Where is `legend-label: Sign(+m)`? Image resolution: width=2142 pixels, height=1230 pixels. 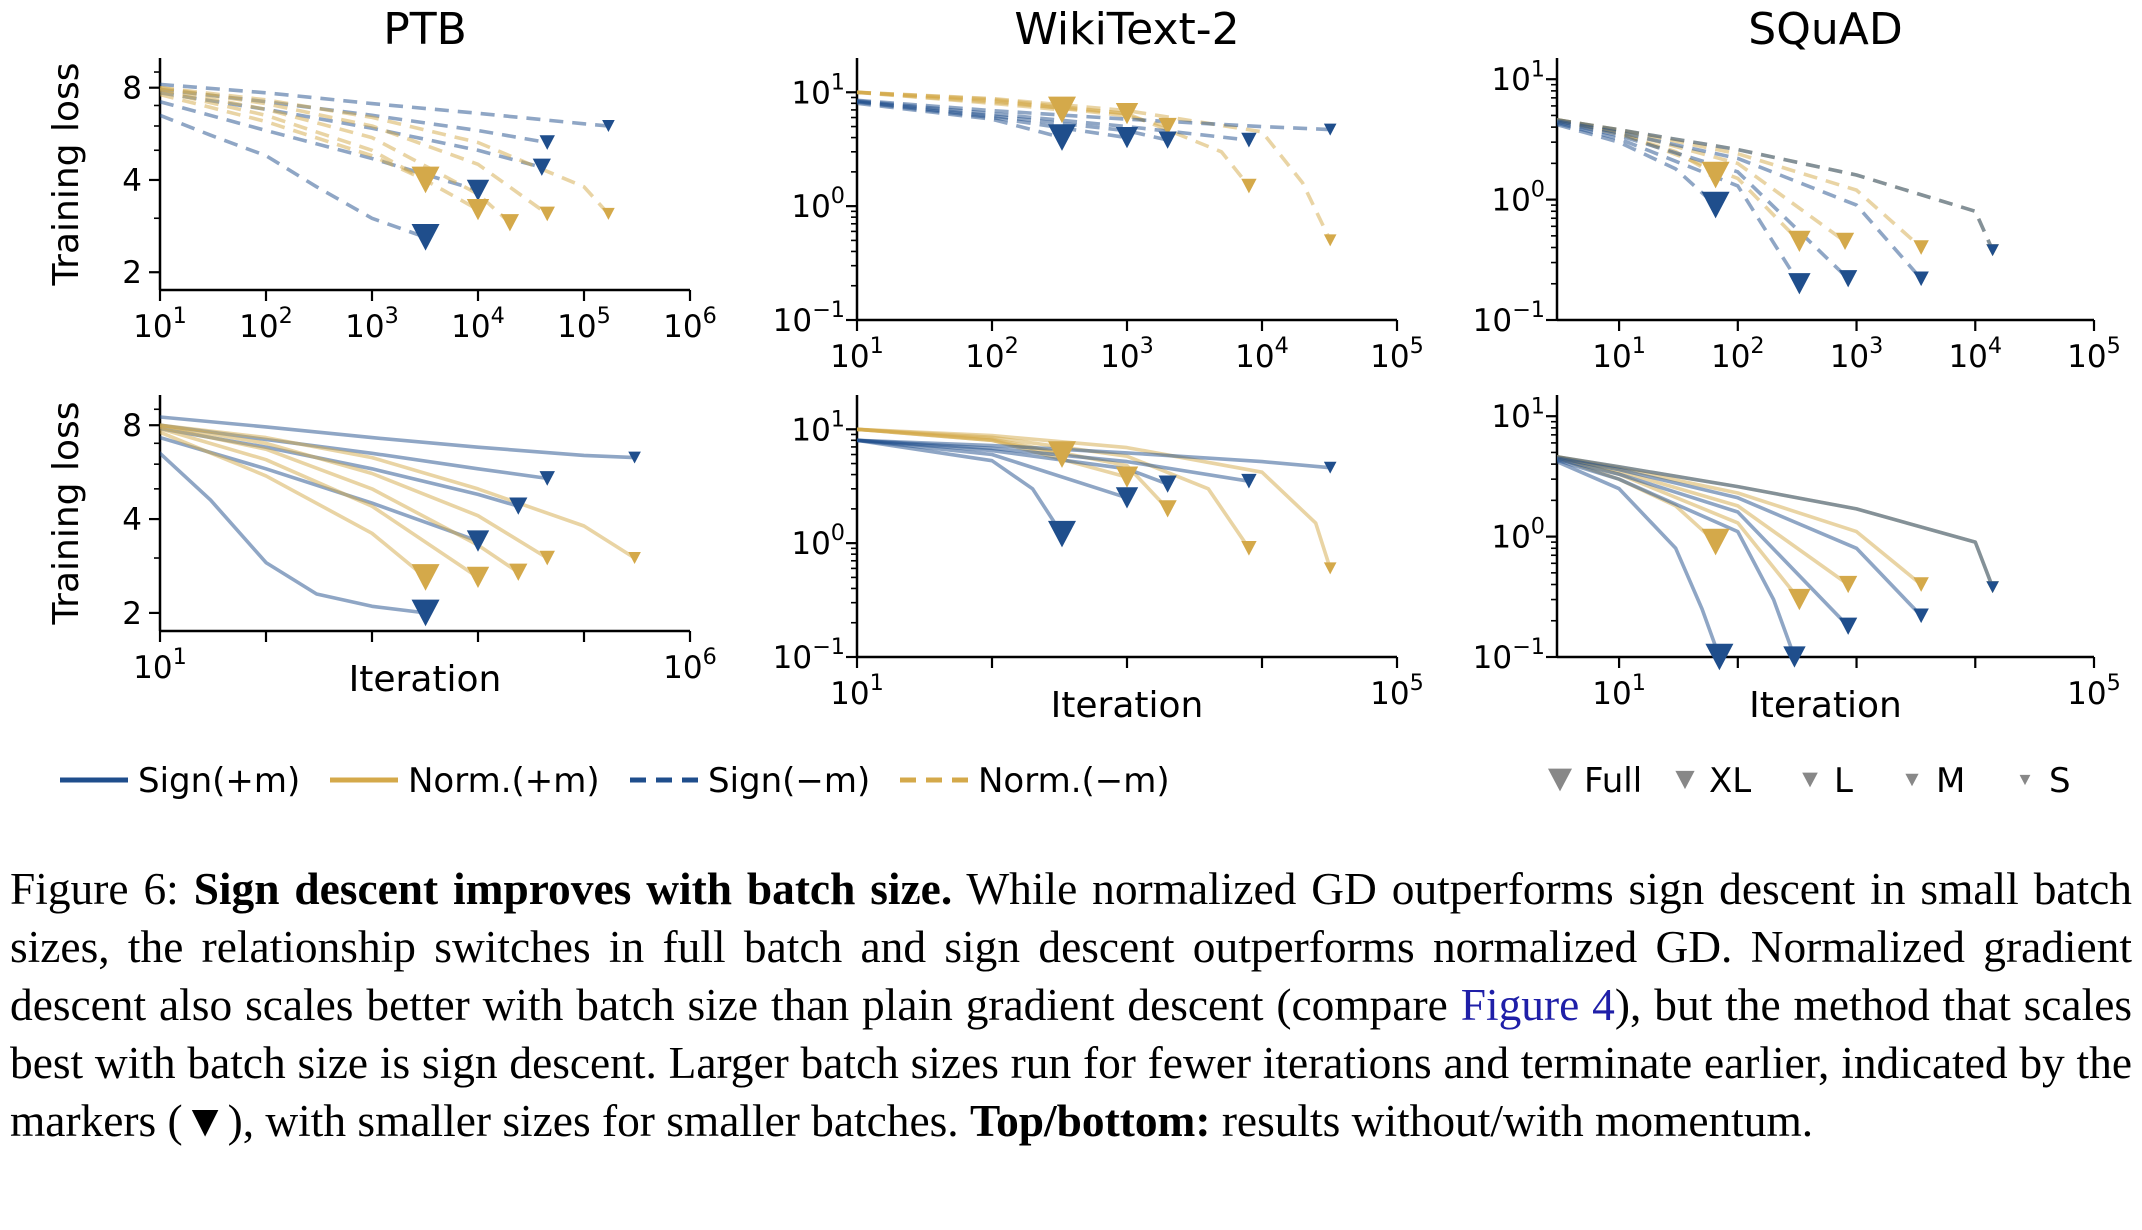 legend-label: Sign(+m) is located at coordinates (219, 781).